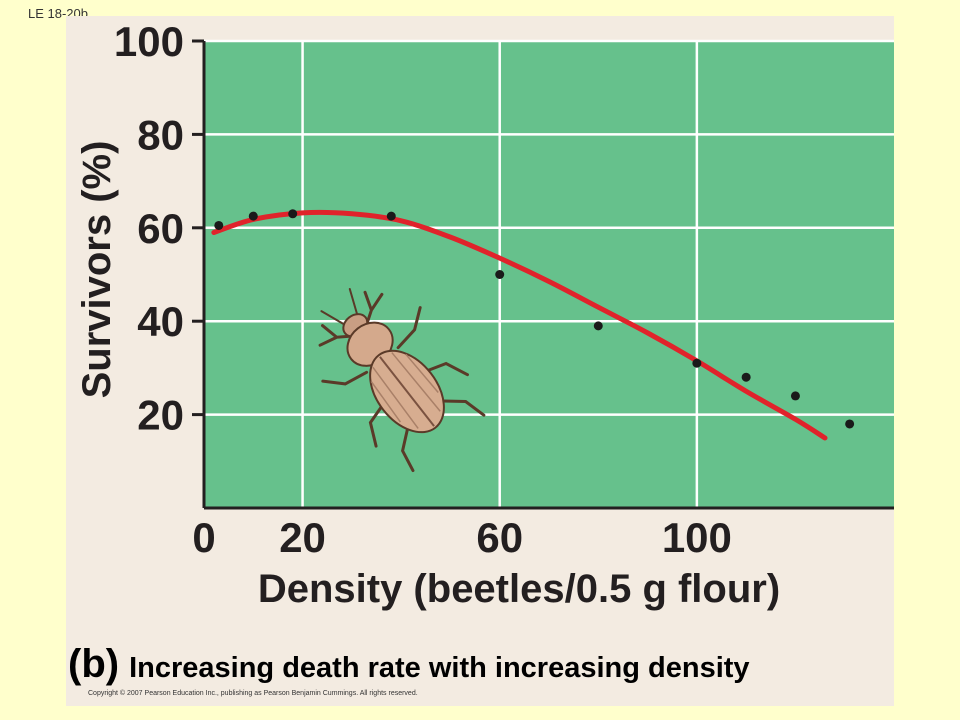  What do you see at coordinates (160, 228) in the screenshot?
I see `y-tick-label-60: 60` at bounding box center [160, 228].